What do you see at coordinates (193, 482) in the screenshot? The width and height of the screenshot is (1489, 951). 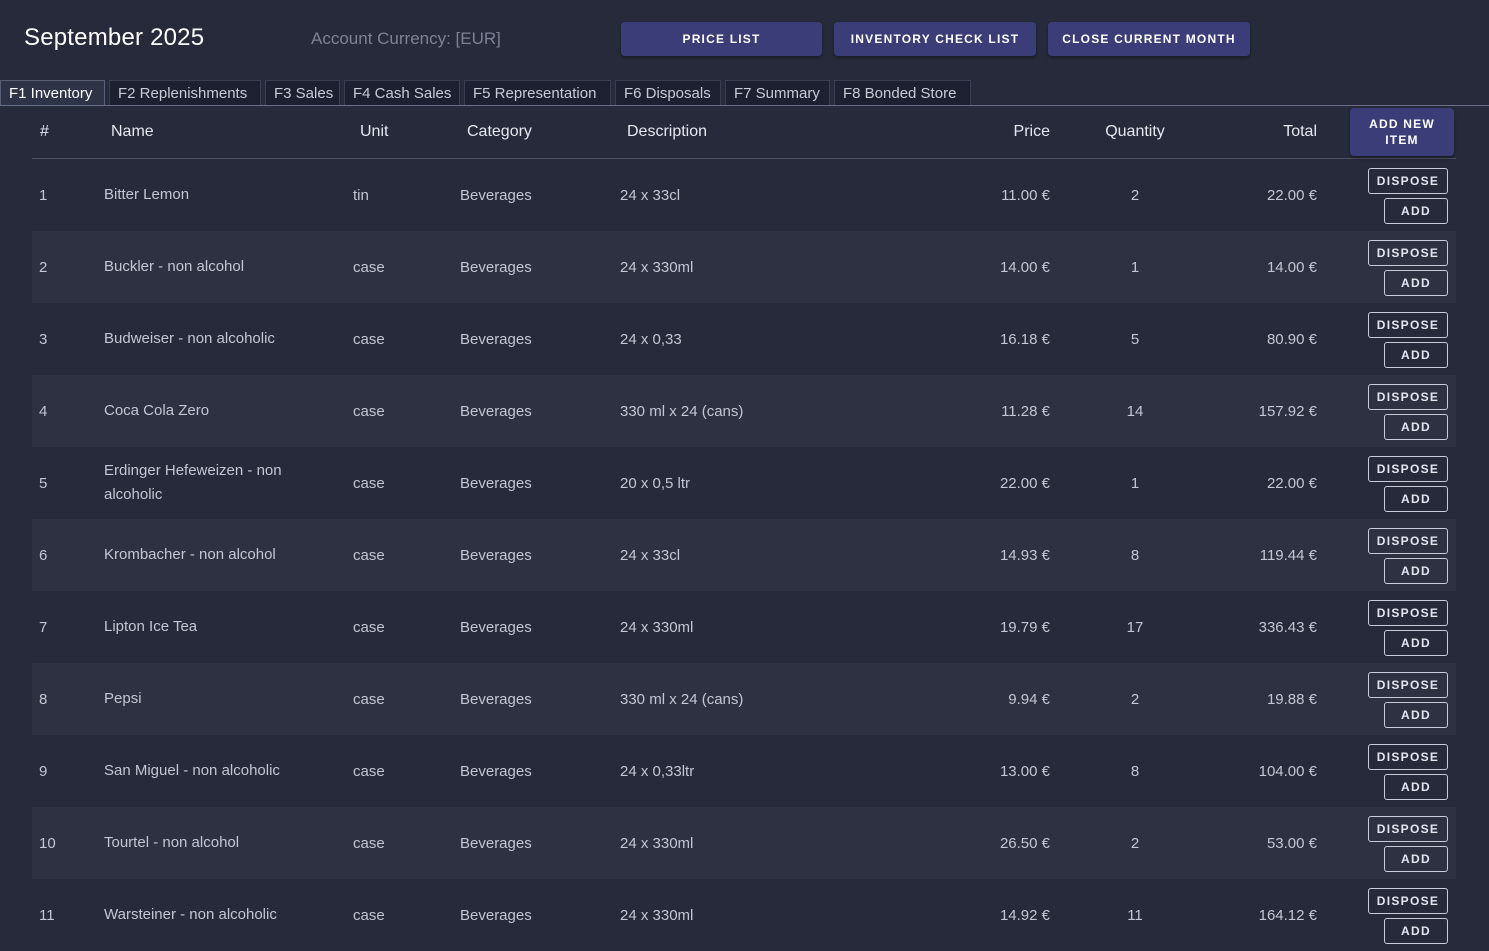 I see `item-name: Erdinger Hefeweizen - non alcoholic` at bounding box center [193, 482].